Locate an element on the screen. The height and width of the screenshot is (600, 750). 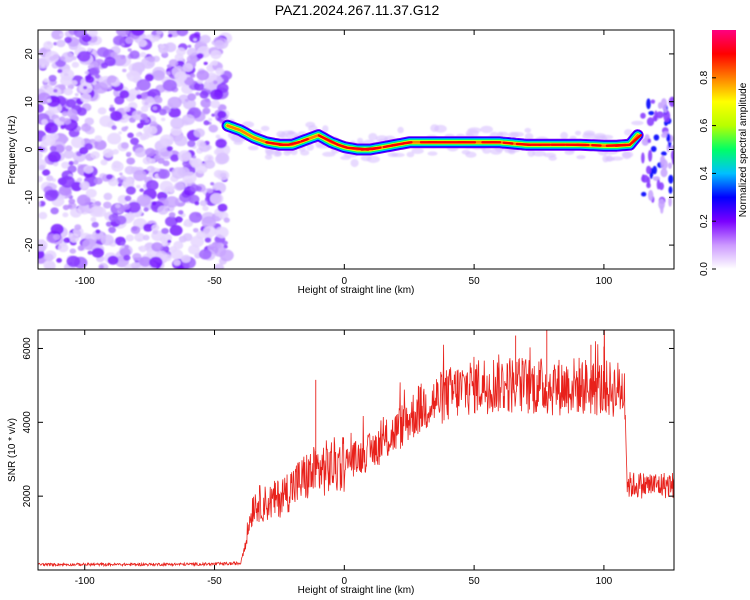
colorbar-tick-label: 0.2 is located at coordinates (704, 221).